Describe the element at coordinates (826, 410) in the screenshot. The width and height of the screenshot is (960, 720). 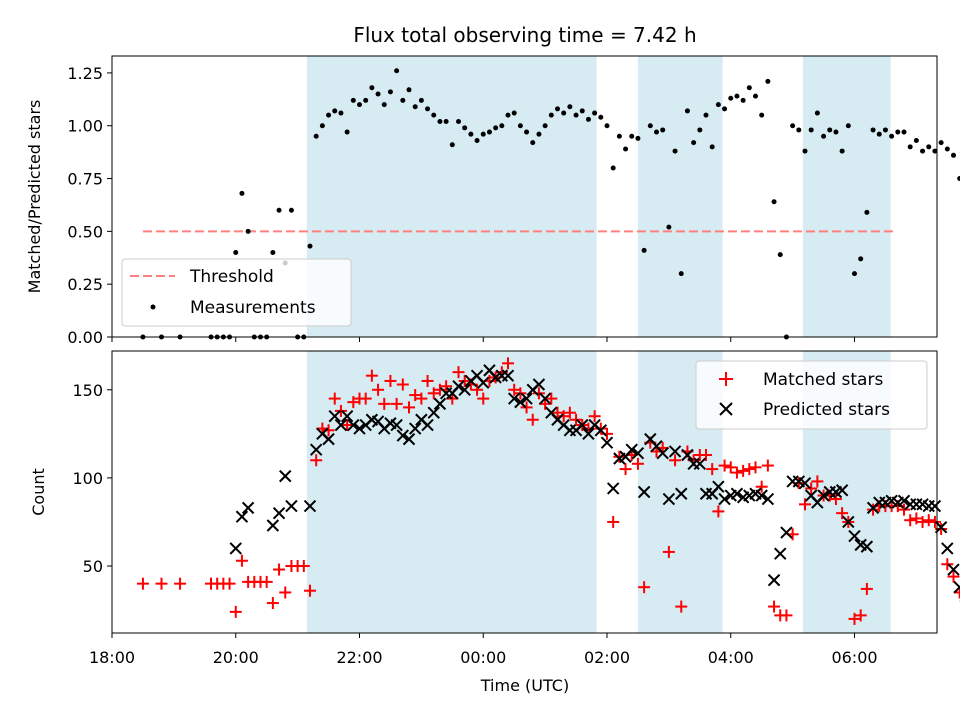
I see `legend-predicted-label: Predicted stars` at that location.